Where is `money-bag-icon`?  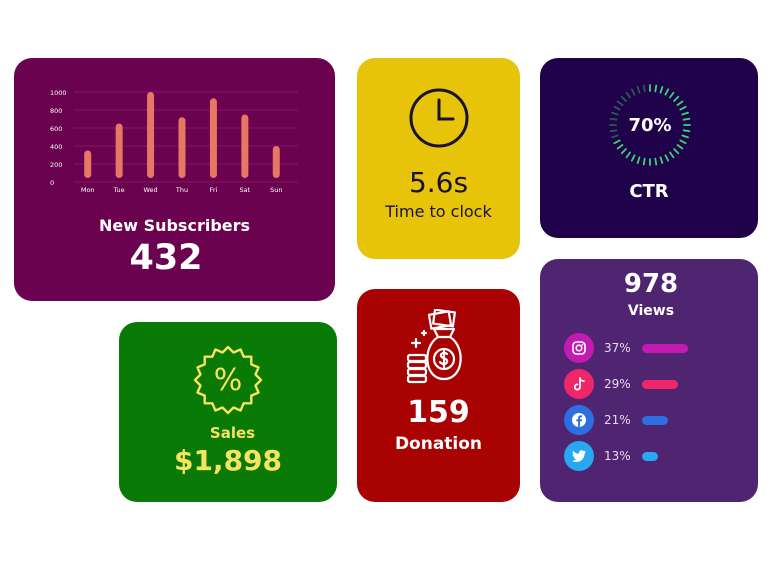
money-bag-icon is located at coordinates (434, 346).